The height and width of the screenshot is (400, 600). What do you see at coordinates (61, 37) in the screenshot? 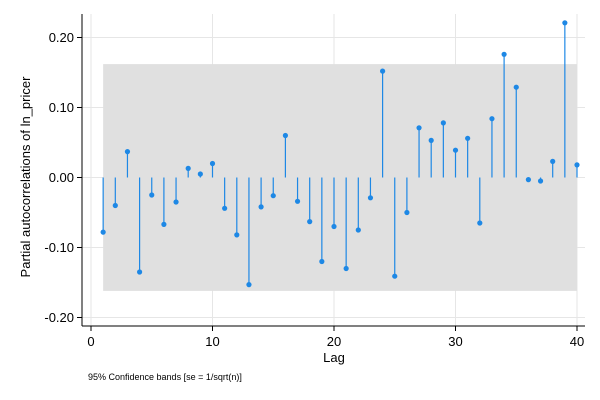
I see `y-tick-label: 0.20` at bounding box center [61, 37].